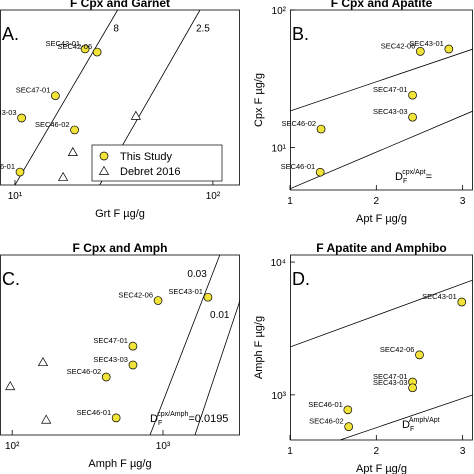 This screenshot has width=474, height=474. What do you see at coordinates (203, 29) in the screenshot?
I see `line-label: 2.5` at bounding box center [203, 29].